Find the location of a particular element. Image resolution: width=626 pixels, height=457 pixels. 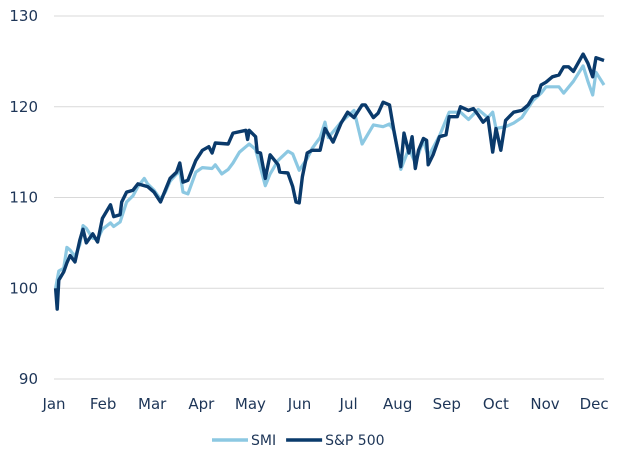

x-tick-label: Feb is located at coordinates (103, 404).